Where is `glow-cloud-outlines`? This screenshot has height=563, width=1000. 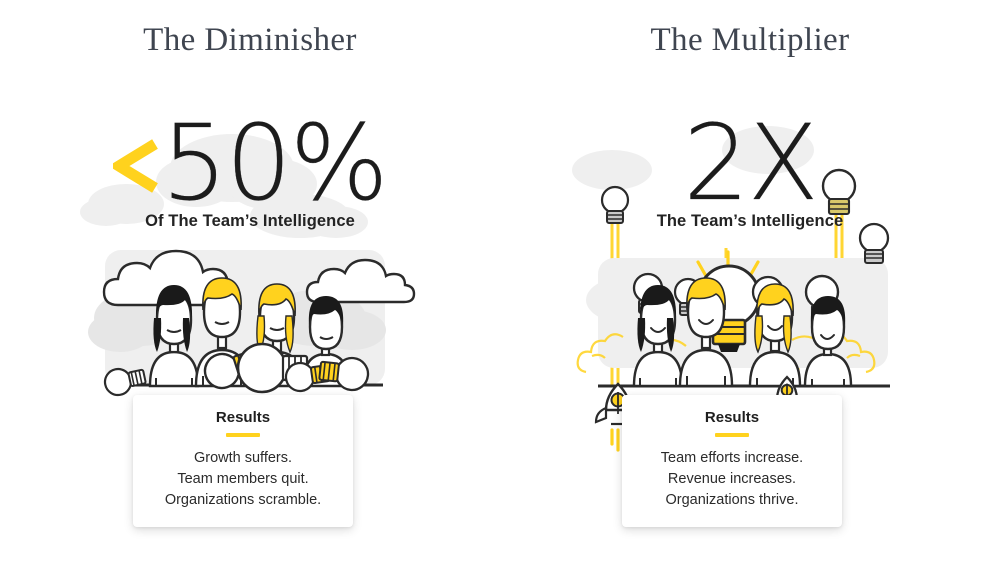 glow-cloud-outlines is located at coordinates (726, 353).